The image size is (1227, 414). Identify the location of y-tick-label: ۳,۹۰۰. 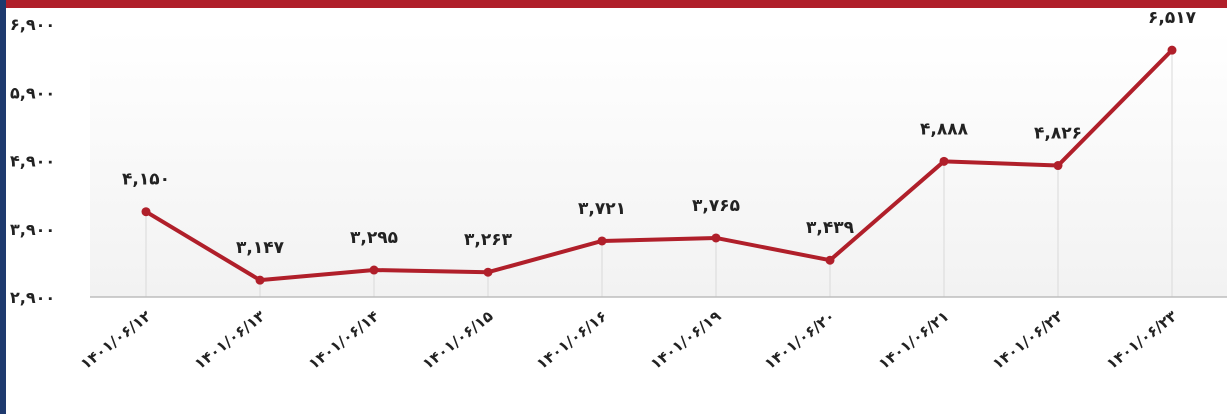
(32, 229).